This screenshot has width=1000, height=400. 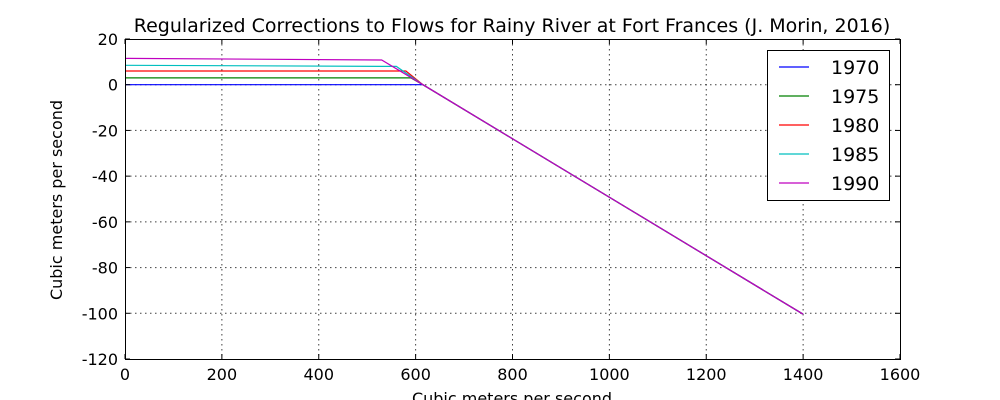 What do you see at coordinates (56, 200) in the screenshot?
I see `y-axis-label: Cubic meters per second` at bounding box center [56, 200].